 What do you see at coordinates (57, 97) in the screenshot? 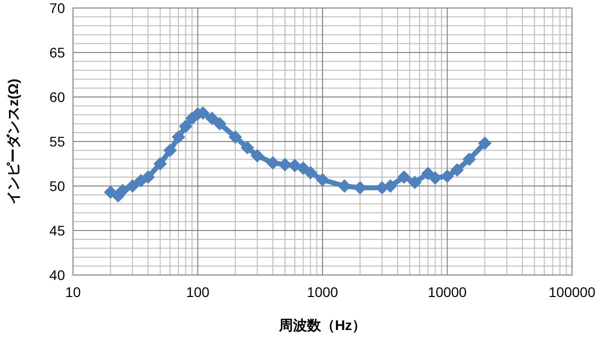
I see `y-tick-label: 60` at bounding box center [57, 97].